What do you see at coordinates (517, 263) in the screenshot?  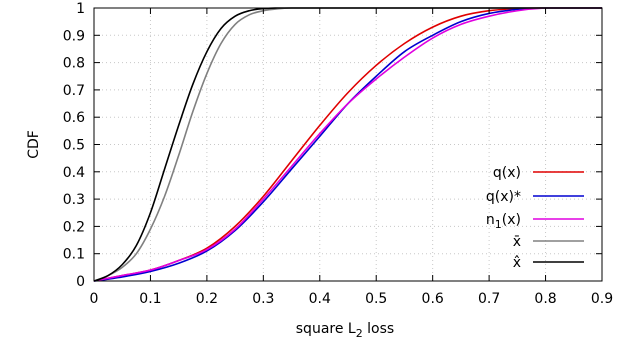 I see `legend-label-4: x̂` at bounding box center [517, 263].